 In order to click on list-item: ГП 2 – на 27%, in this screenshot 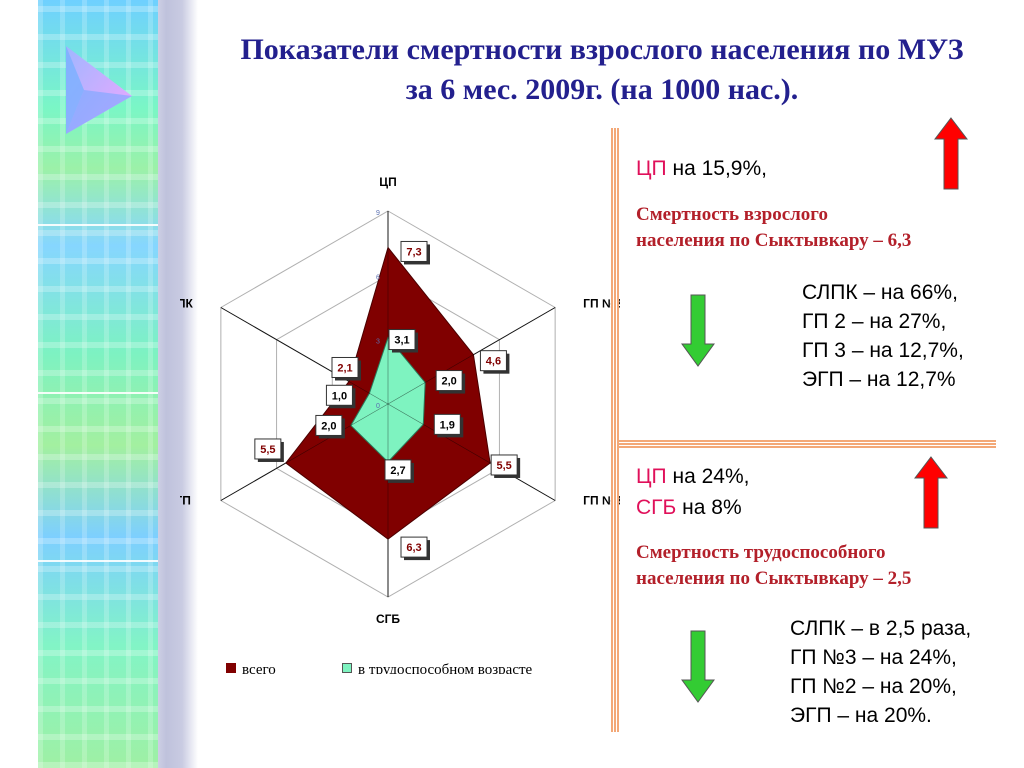, I will do `click(874, 321)`.